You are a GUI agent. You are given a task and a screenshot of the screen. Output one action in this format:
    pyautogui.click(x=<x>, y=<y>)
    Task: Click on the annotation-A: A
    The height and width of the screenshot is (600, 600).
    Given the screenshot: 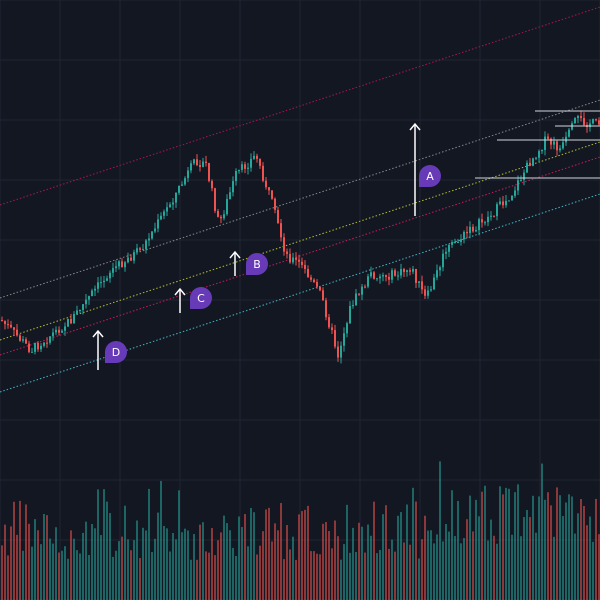 What is the action you would take?
    pyautogui.click(x=425, y=169)
    